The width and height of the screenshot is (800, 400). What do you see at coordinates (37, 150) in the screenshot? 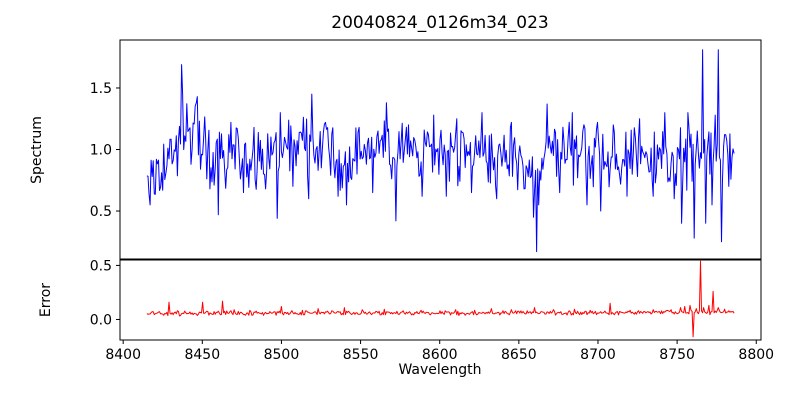
I see `spectrum-y-axis-label: Spectrum` at bounding box center [37, 150].